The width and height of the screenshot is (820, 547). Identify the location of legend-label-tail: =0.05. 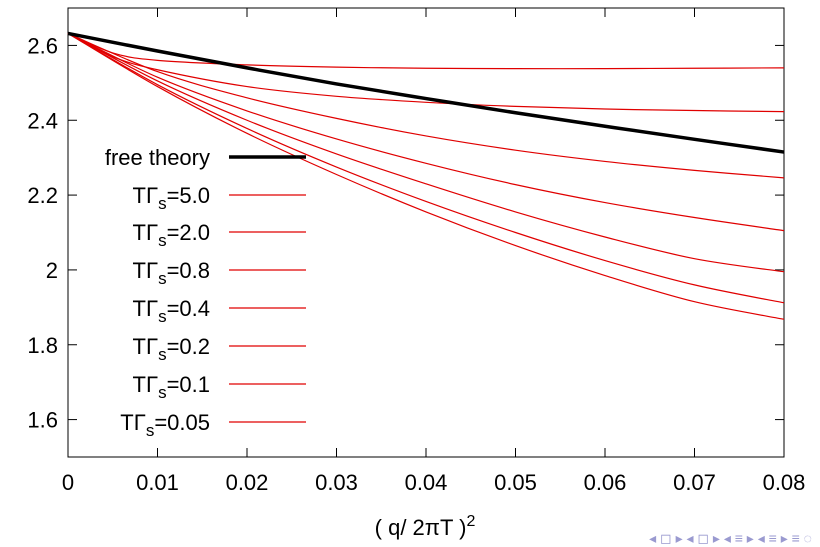
(182, 422).